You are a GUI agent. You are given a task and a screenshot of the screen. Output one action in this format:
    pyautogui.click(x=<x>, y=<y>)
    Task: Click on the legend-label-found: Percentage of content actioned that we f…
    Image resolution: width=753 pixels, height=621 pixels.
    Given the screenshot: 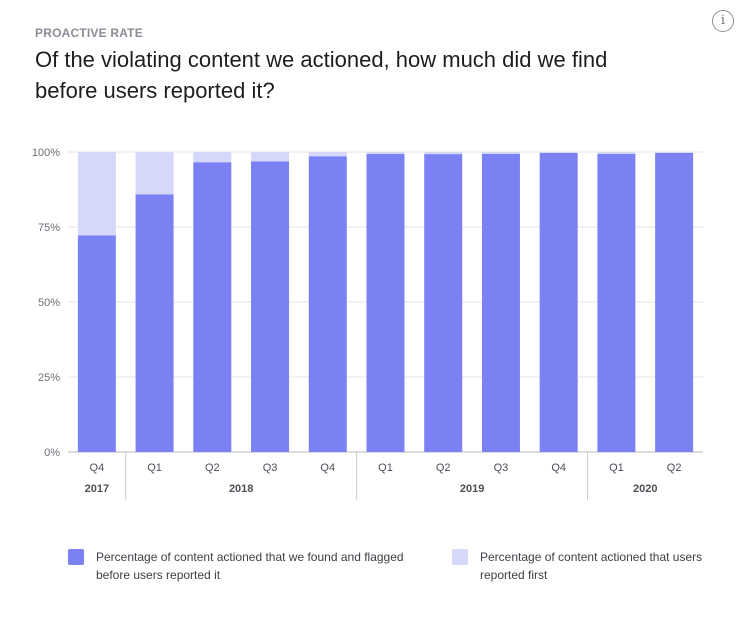 What is the action you would take?
    pyautogui.click(x=250, y=566)
    